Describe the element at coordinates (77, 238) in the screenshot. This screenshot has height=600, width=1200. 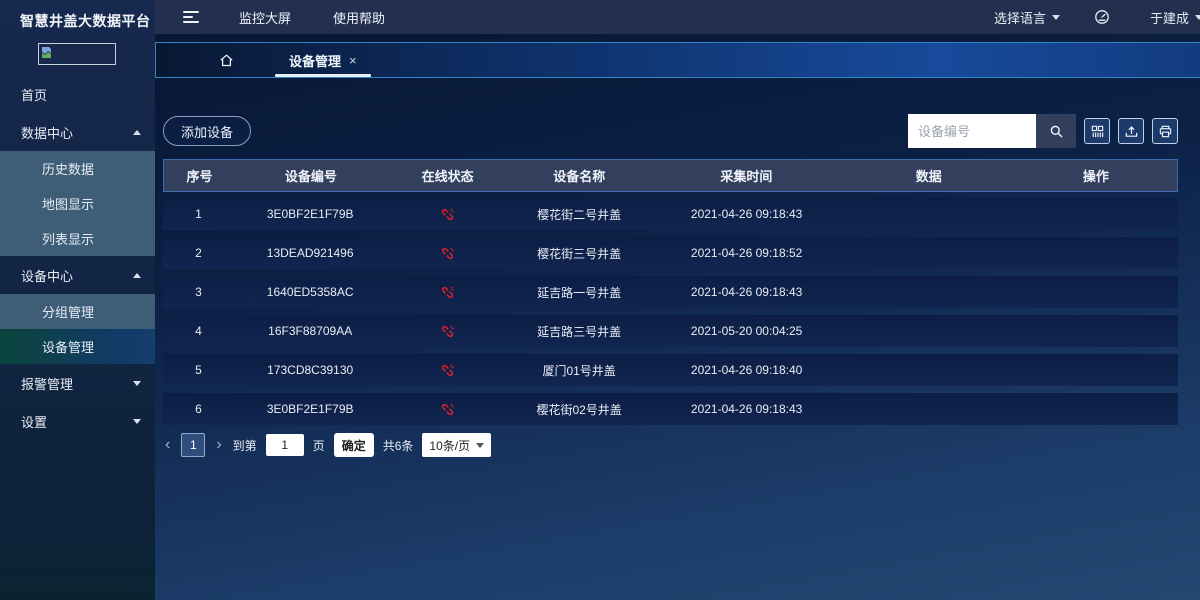
I see `sidebar-item-list-display: 列表显示` at that location.